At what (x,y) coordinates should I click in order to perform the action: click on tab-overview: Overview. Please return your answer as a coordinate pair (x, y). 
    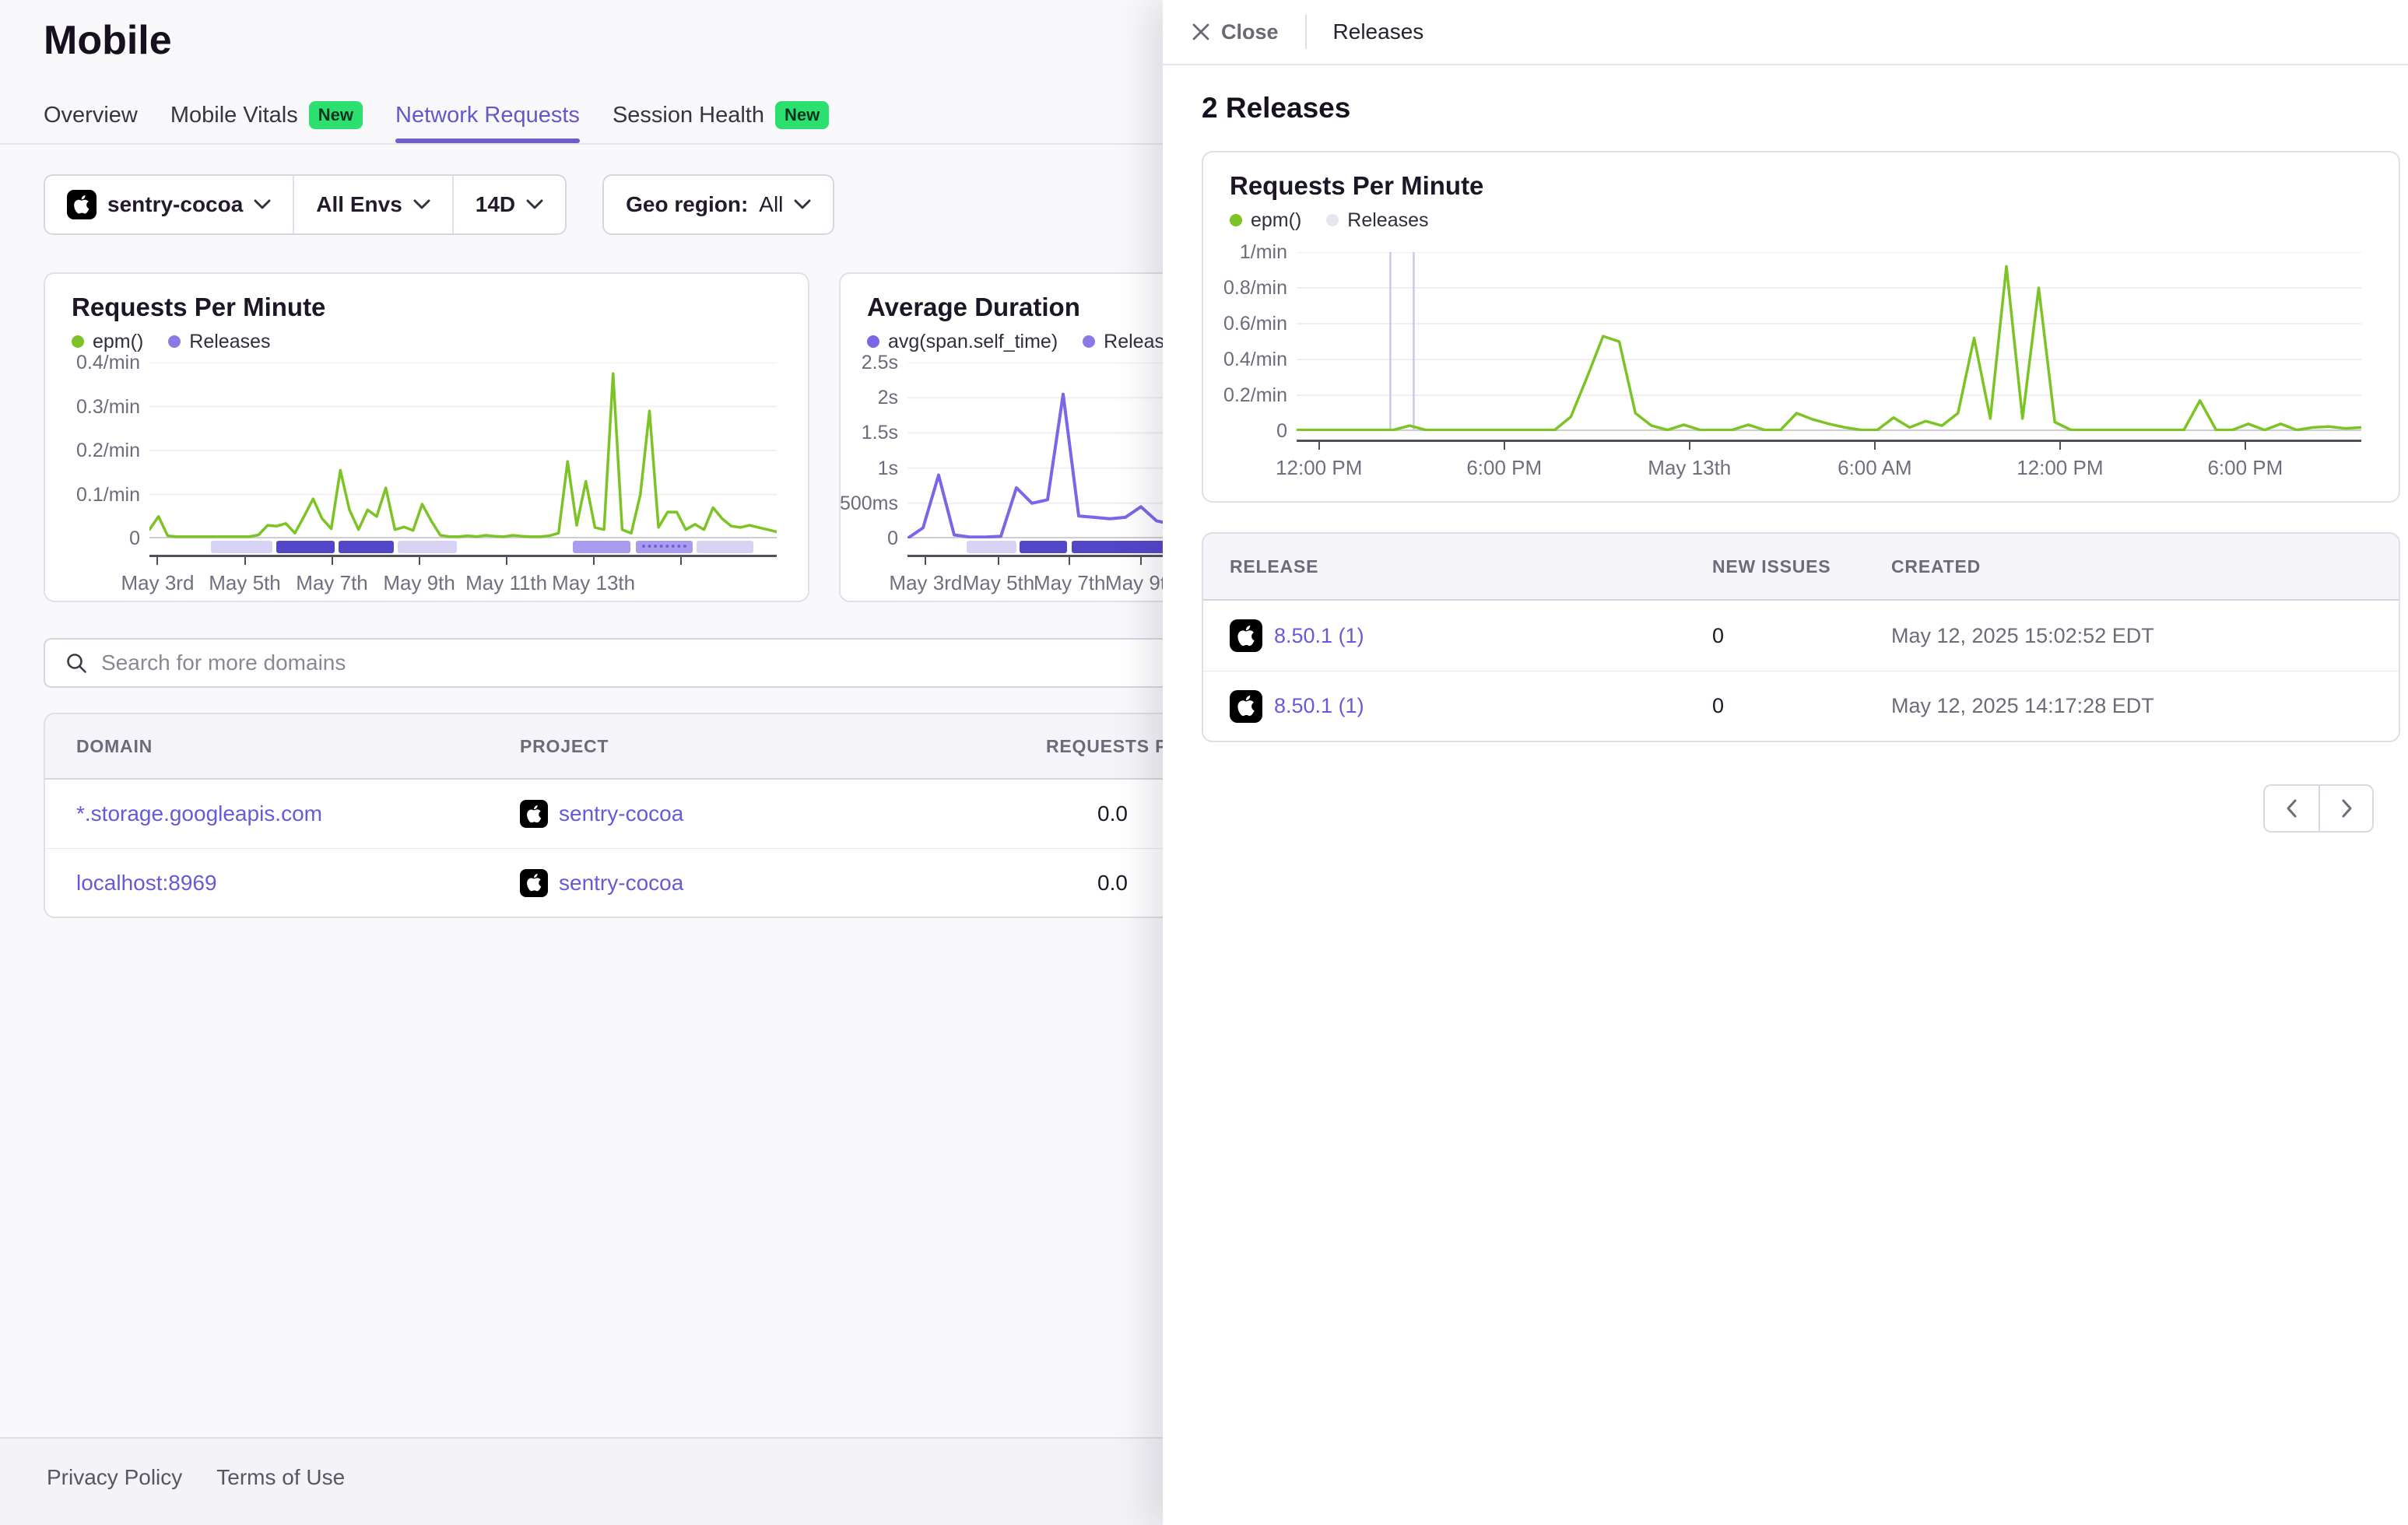
    Looking at the image, I should click on (91, 115).